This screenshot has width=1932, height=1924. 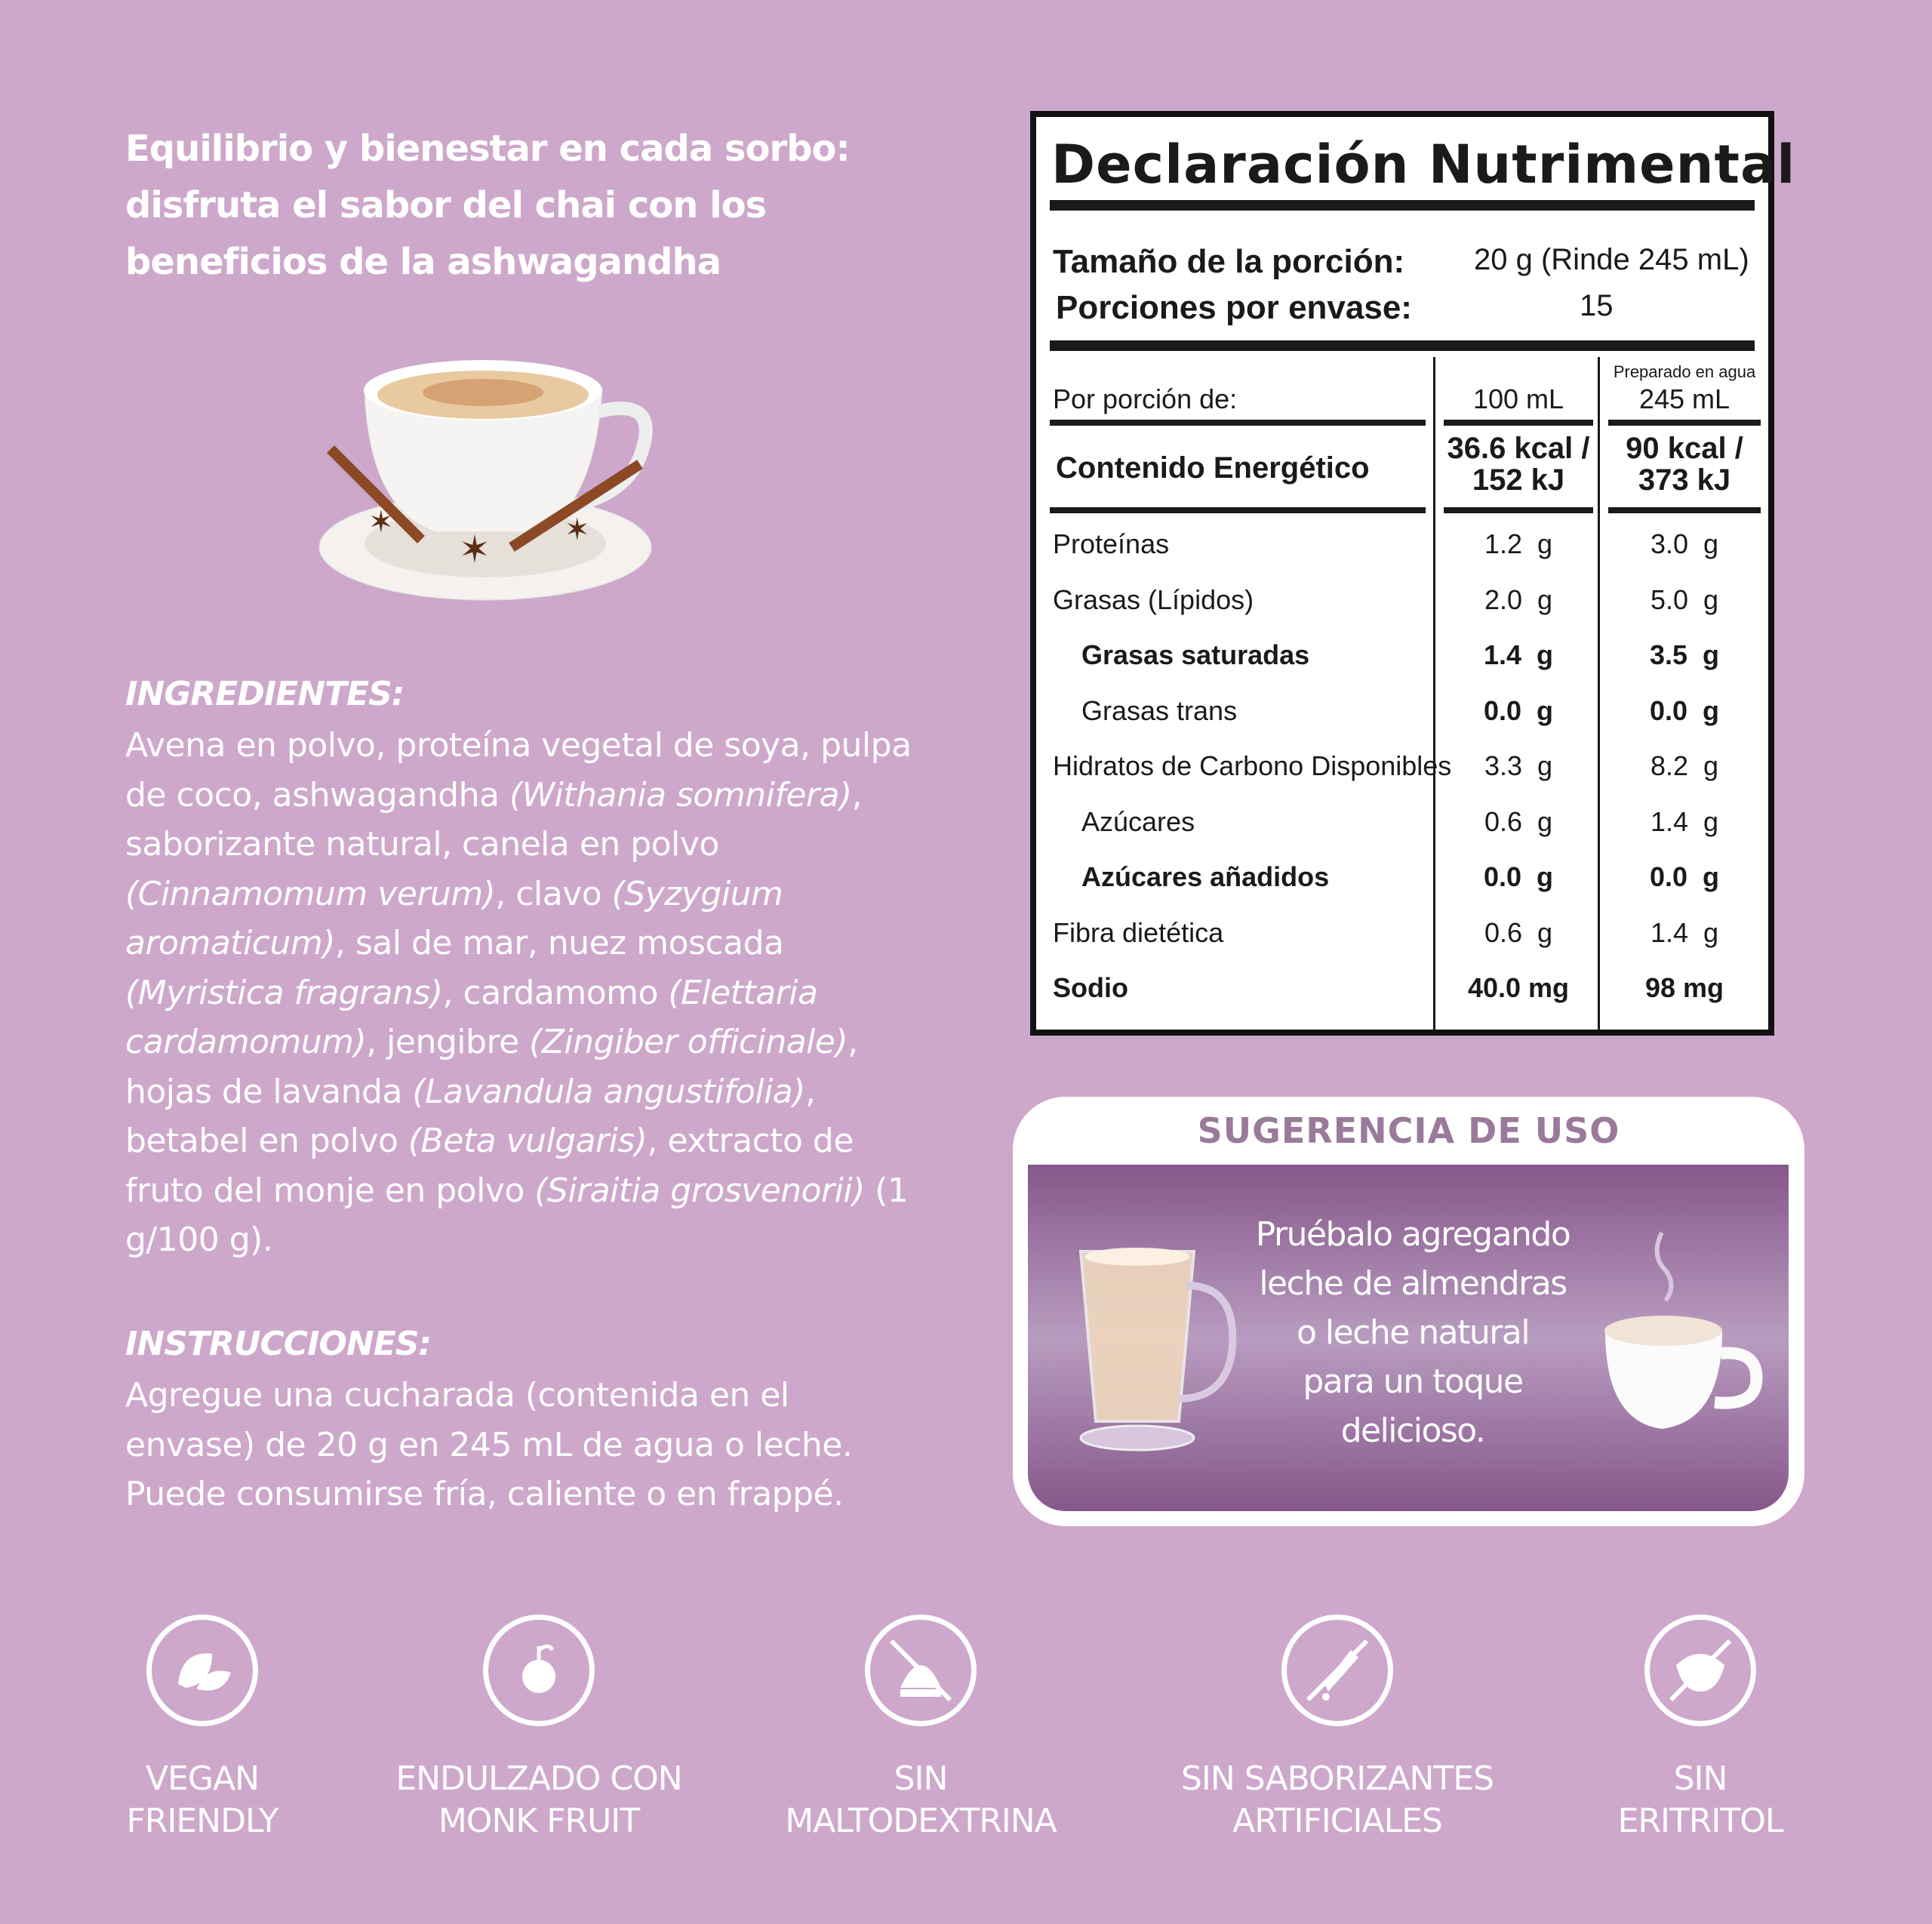 What do you see at coordinates (470, 1116) in the screenshot?
I see `ingredient-text: , betabel en polvo` at bounding box center [470, 1116].